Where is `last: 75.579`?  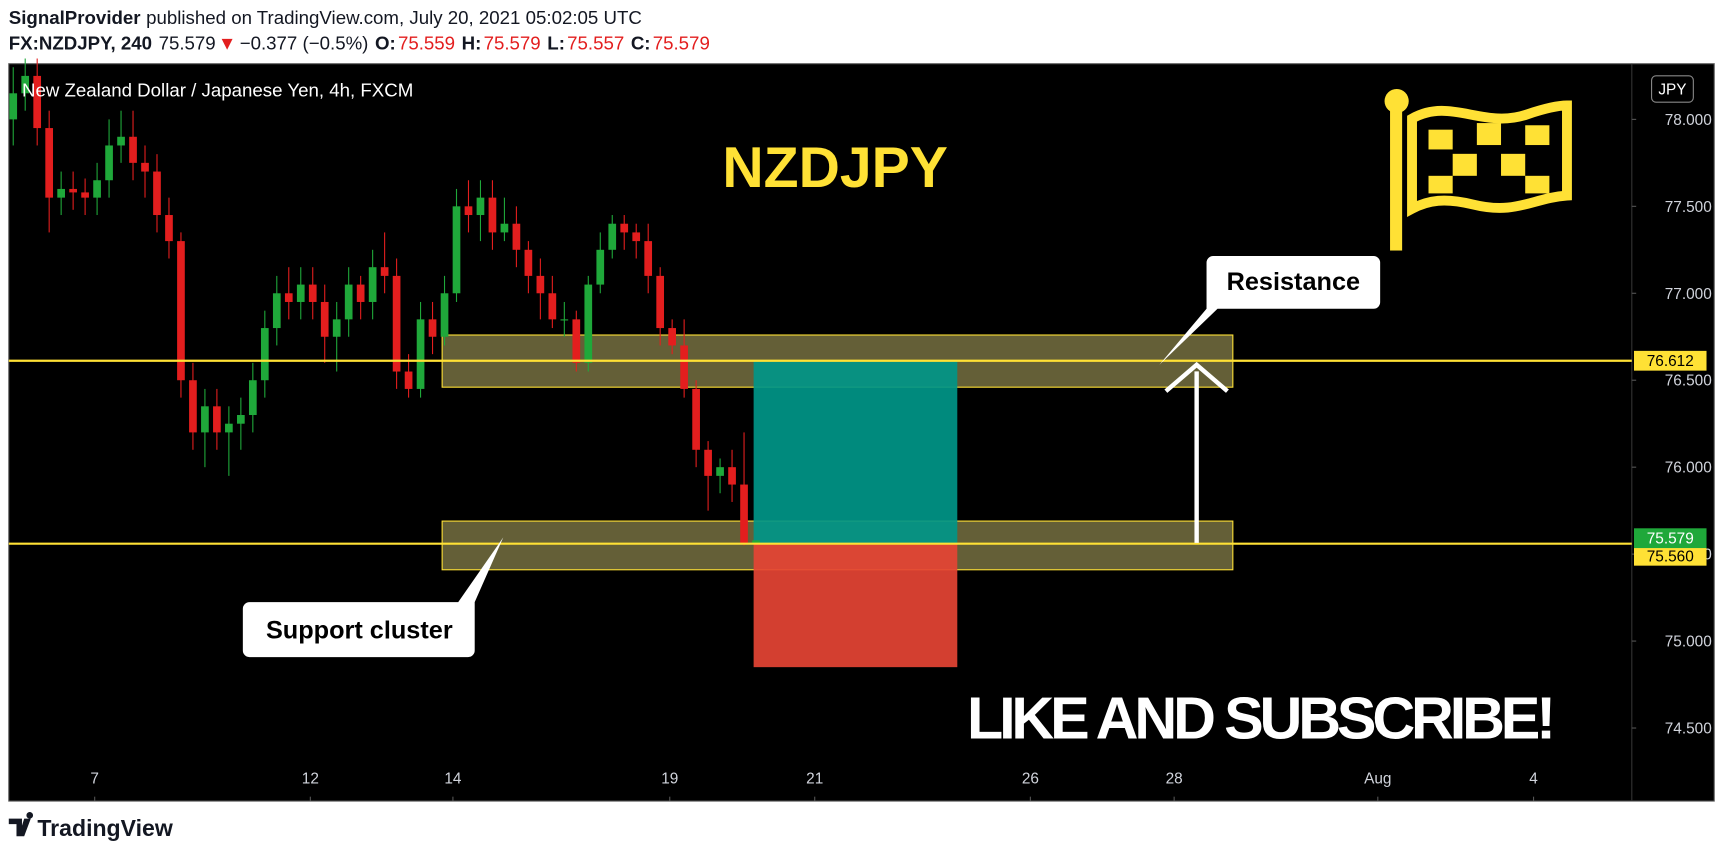
last: 75.579 is located at coordinates (187, 42).